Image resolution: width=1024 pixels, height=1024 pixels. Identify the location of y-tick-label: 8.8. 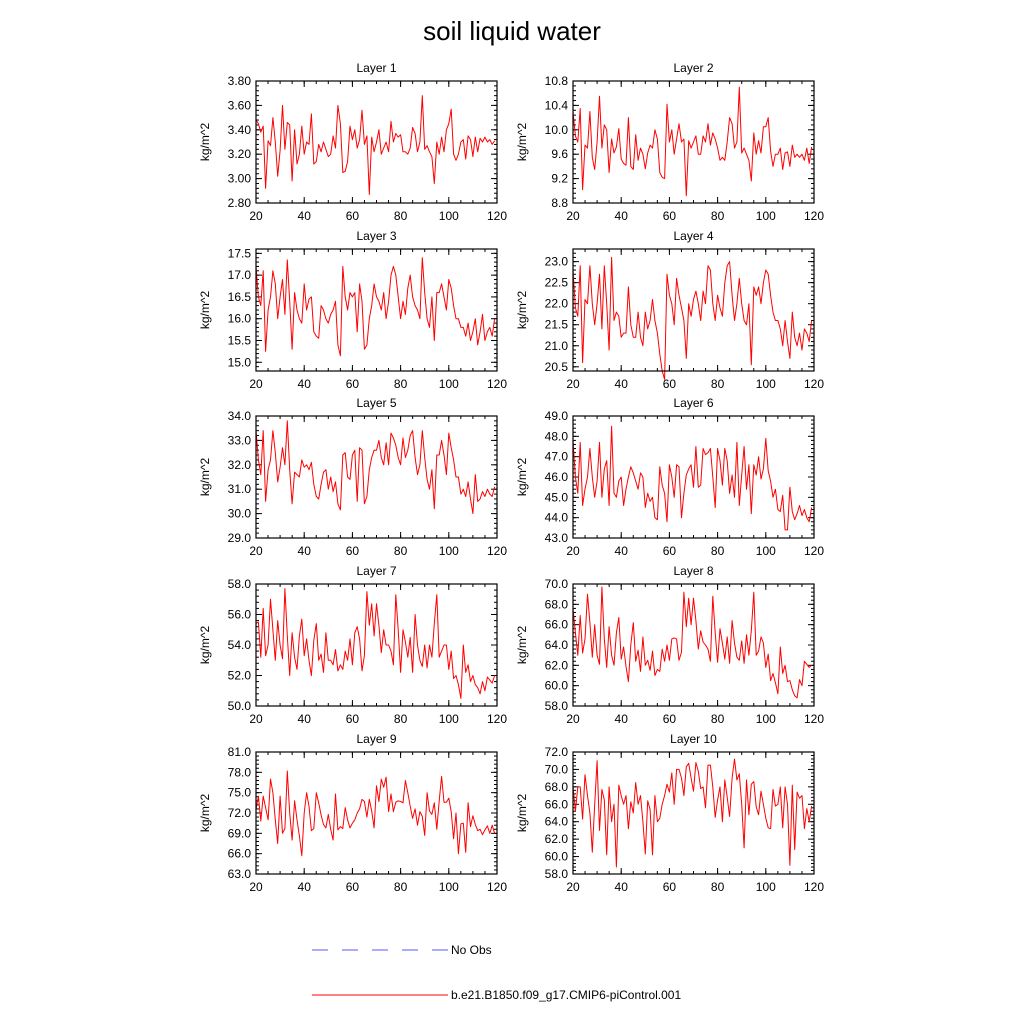
(559, 203).